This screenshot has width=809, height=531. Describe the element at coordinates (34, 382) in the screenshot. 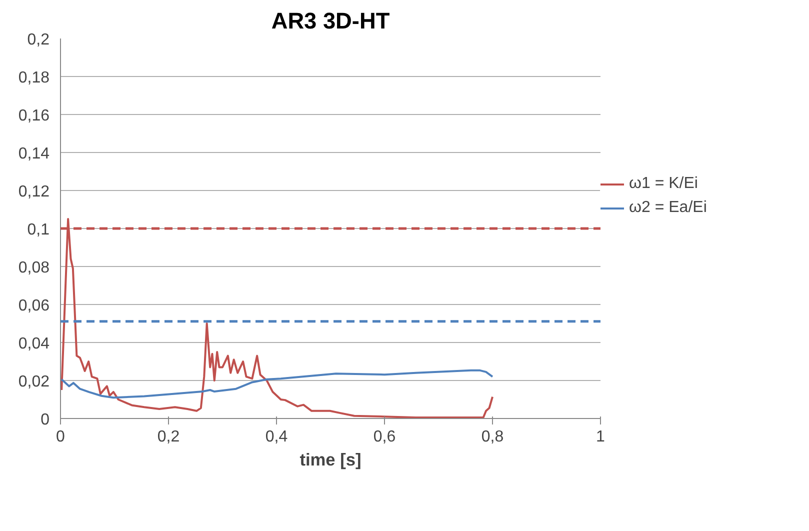

I see `y-tick-label: 0,02` at that location.